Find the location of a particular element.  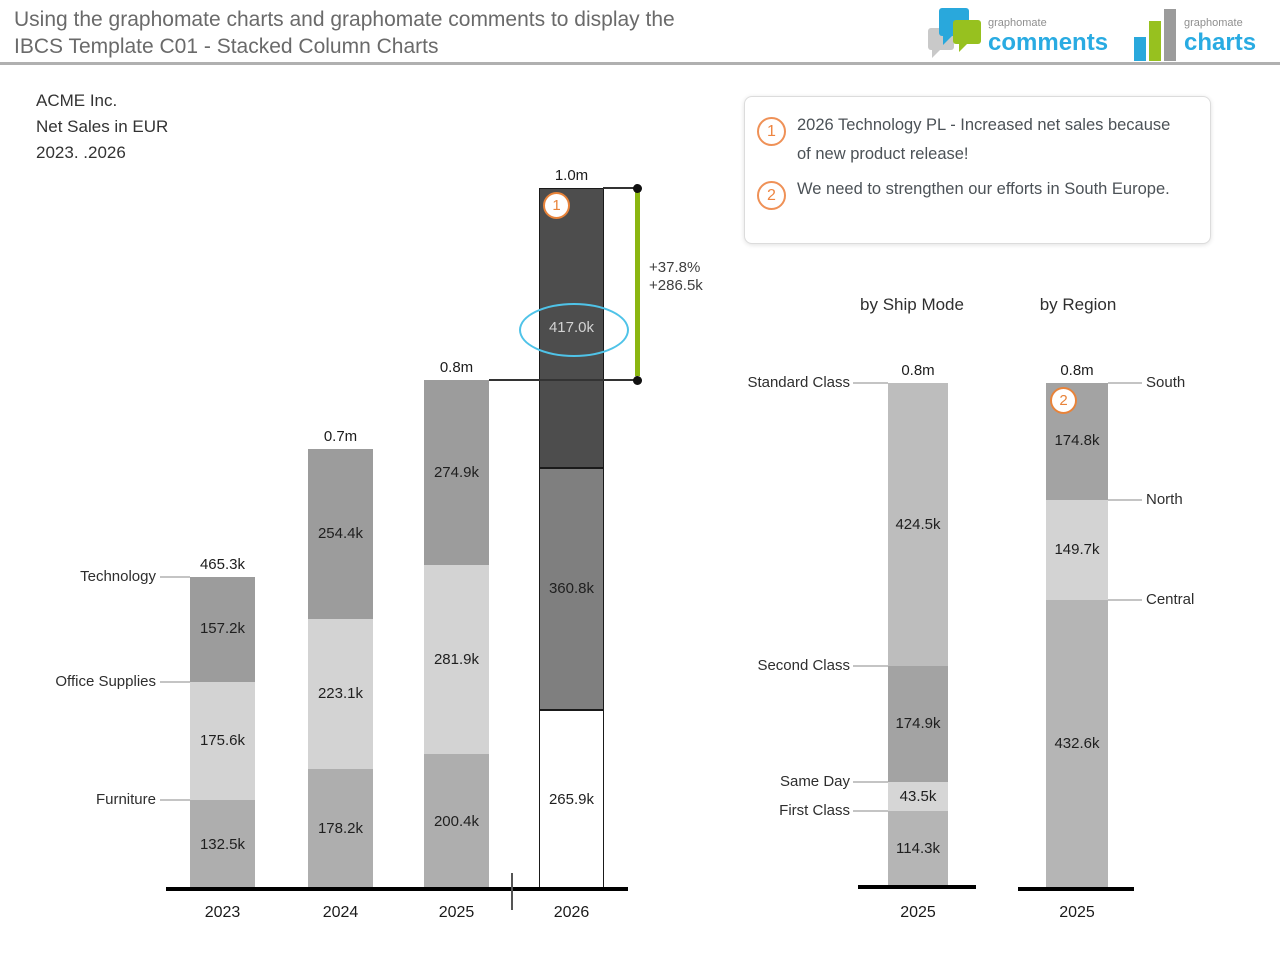

report-period: 2023. .2026 is located at coordinates (81, 152).